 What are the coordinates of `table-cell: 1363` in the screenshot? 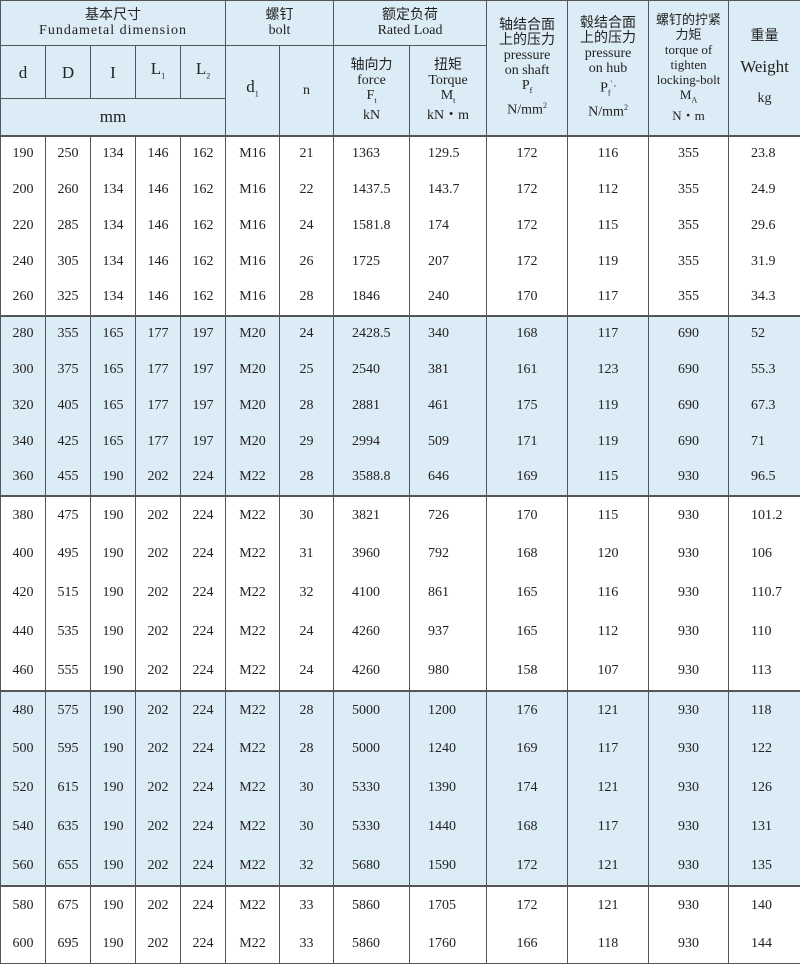 It's located at (372, 153).